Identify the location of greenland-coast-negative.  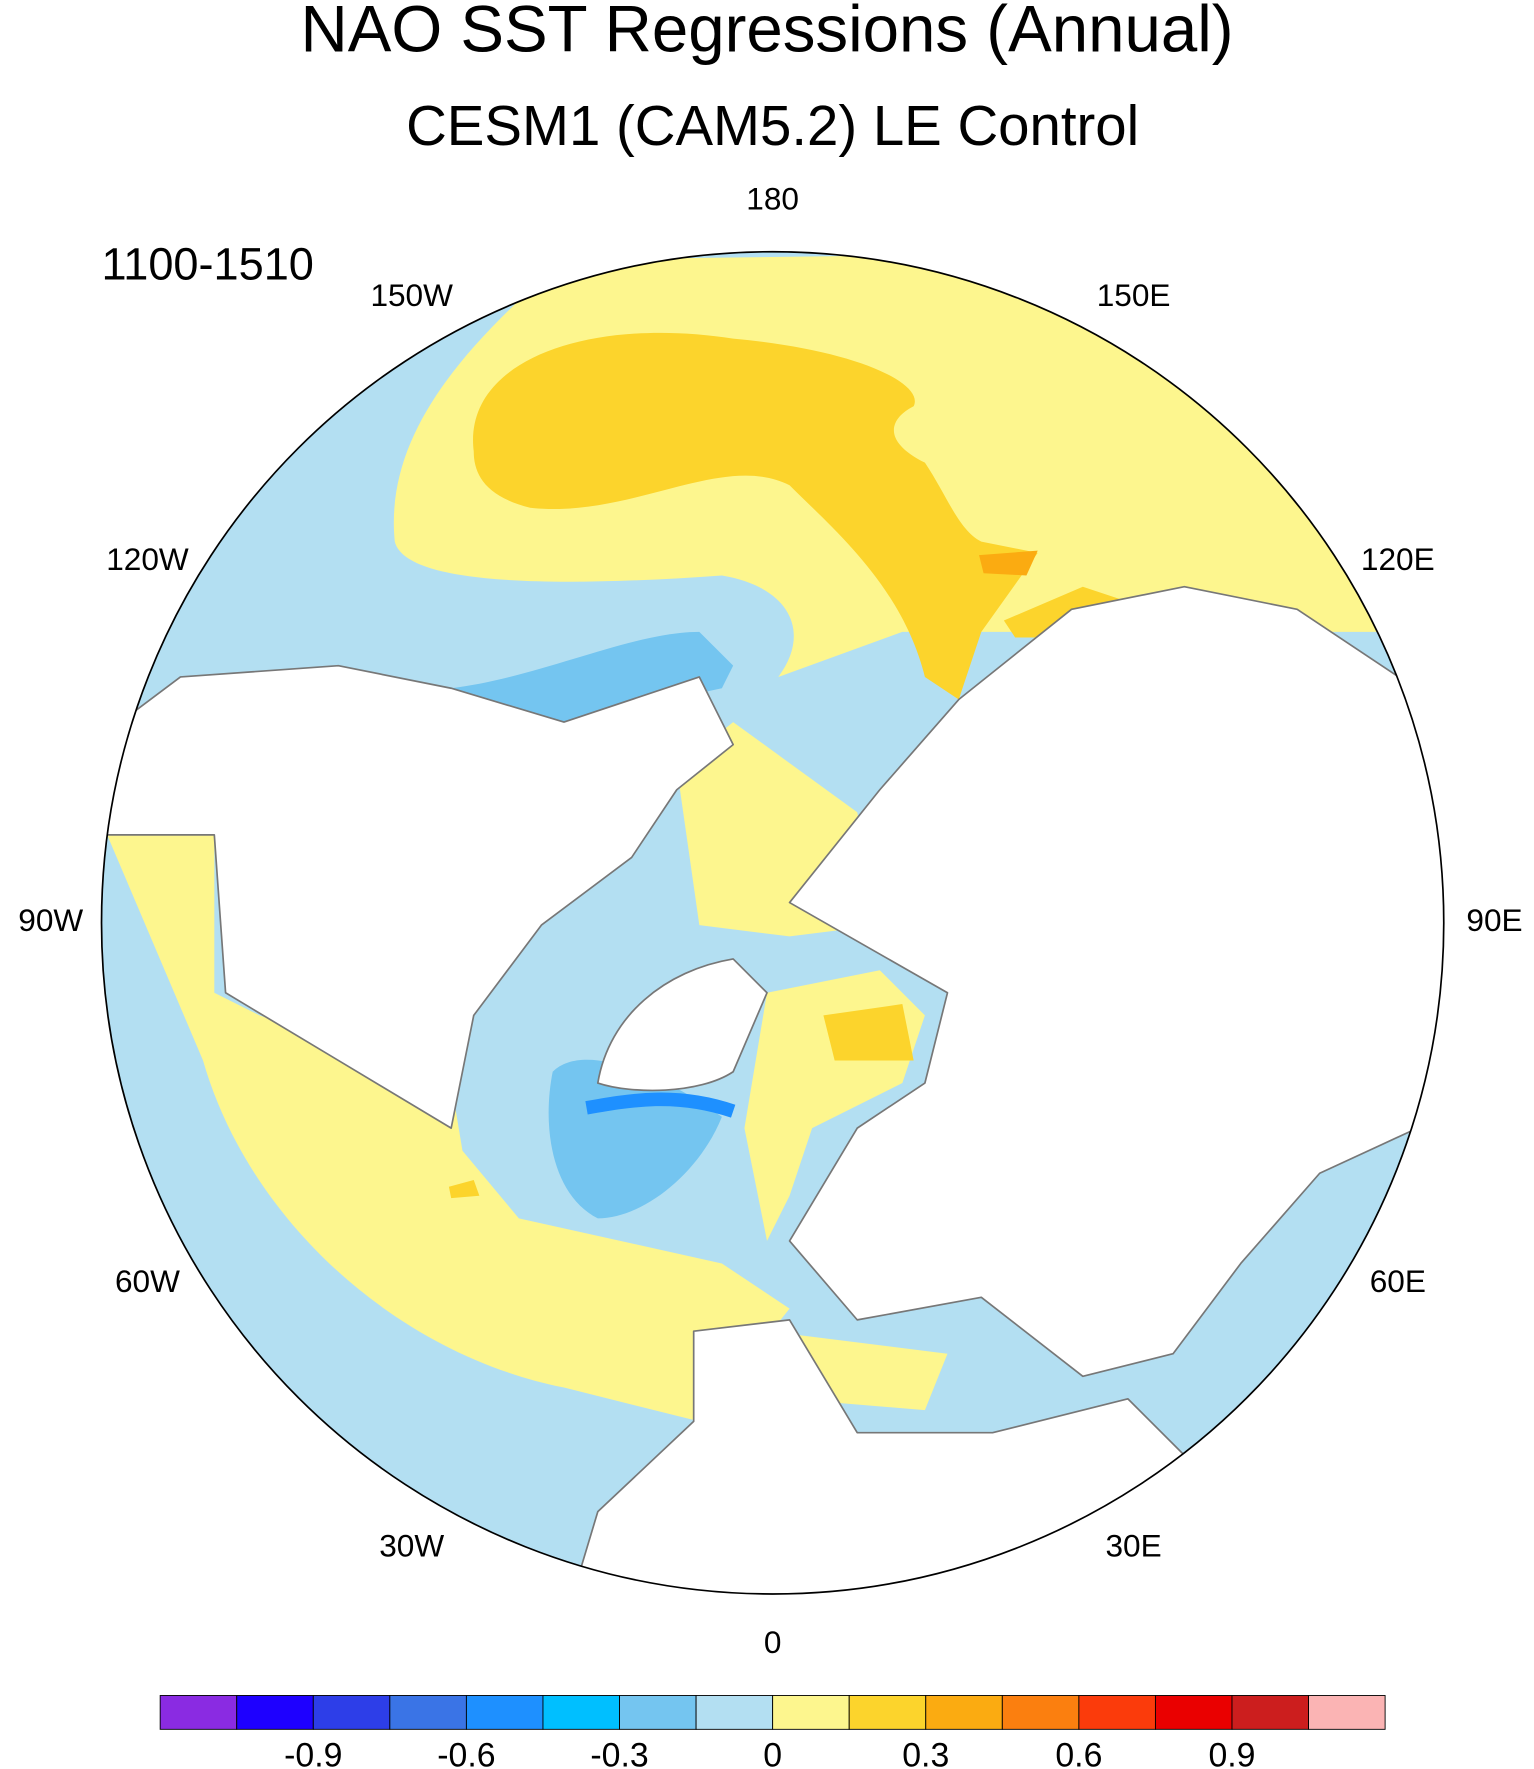
(660, 1105).